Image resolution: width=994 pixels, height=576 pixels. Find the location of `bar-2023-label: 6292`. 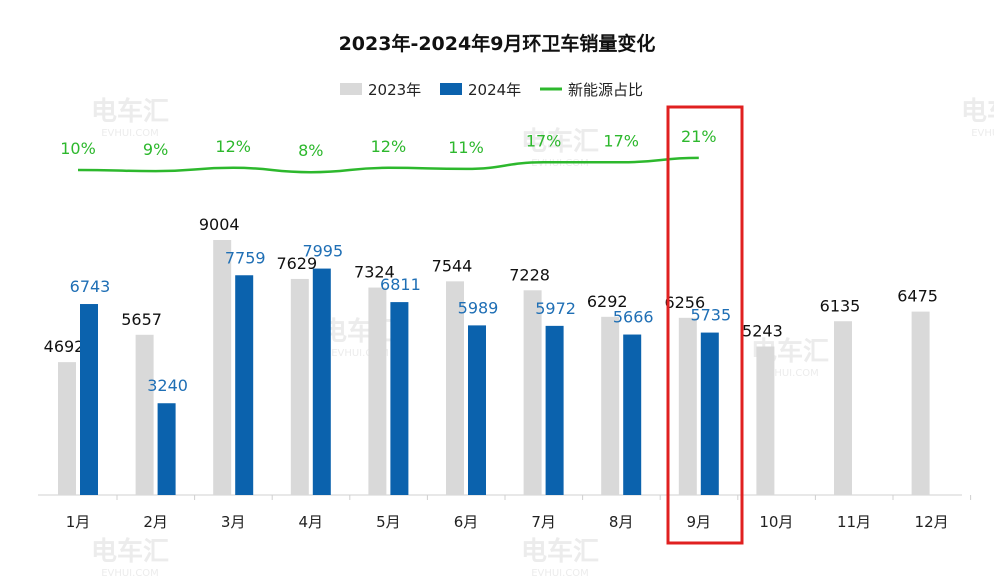

bar-2023-label: 6292 is located at coordinates (607, 301).